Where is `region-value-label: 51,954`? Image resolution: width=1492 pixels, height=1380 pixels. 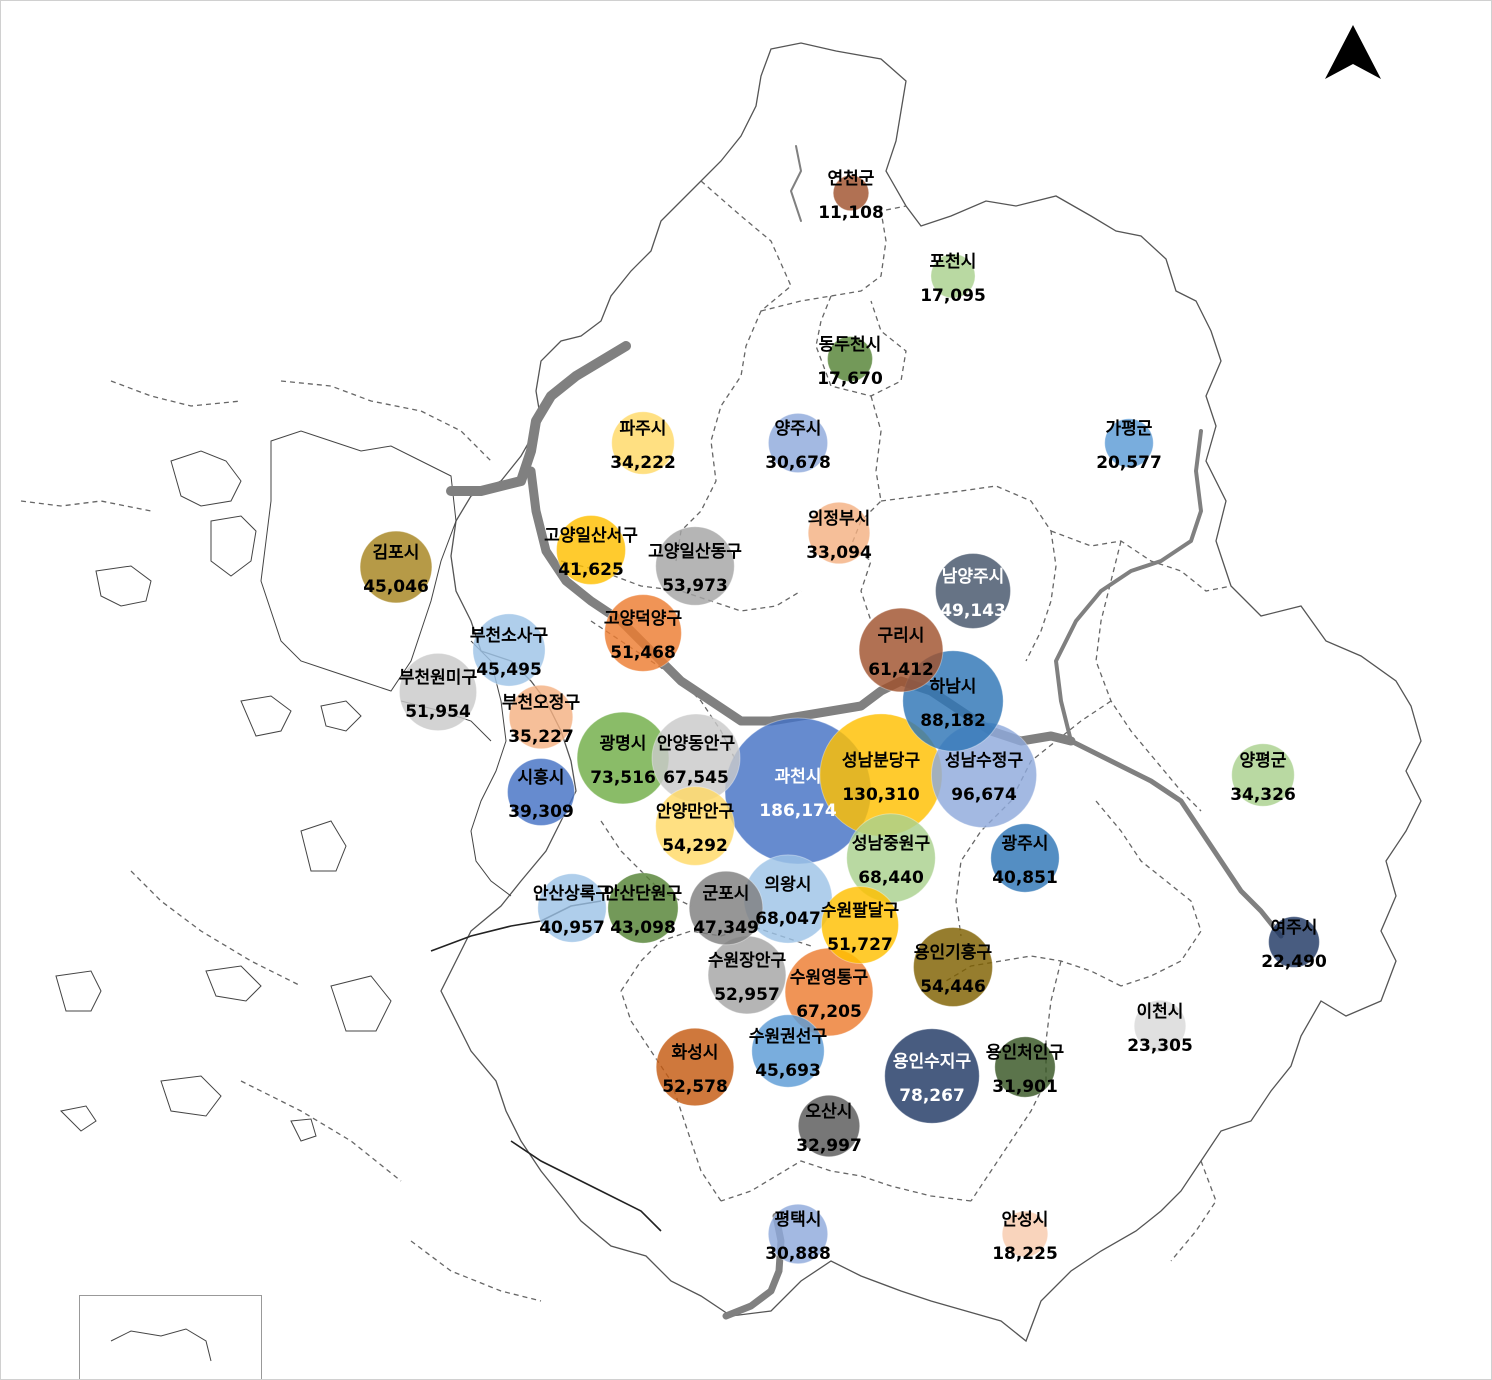
region-value-label: 51,954 is located at coordinates (438, 712).